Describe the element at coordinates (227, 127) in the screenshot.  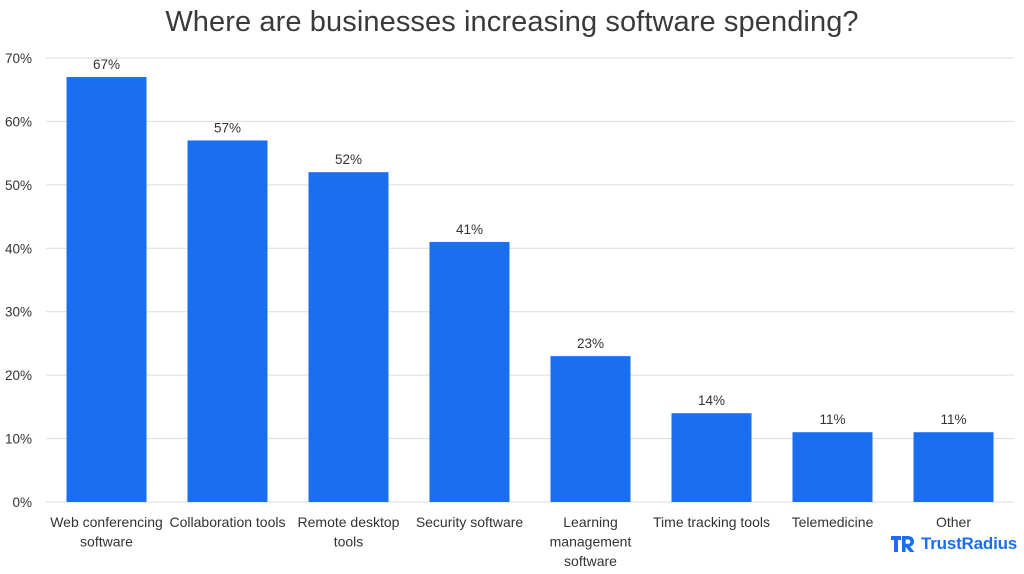
I see `data-label: 57%` at that location.